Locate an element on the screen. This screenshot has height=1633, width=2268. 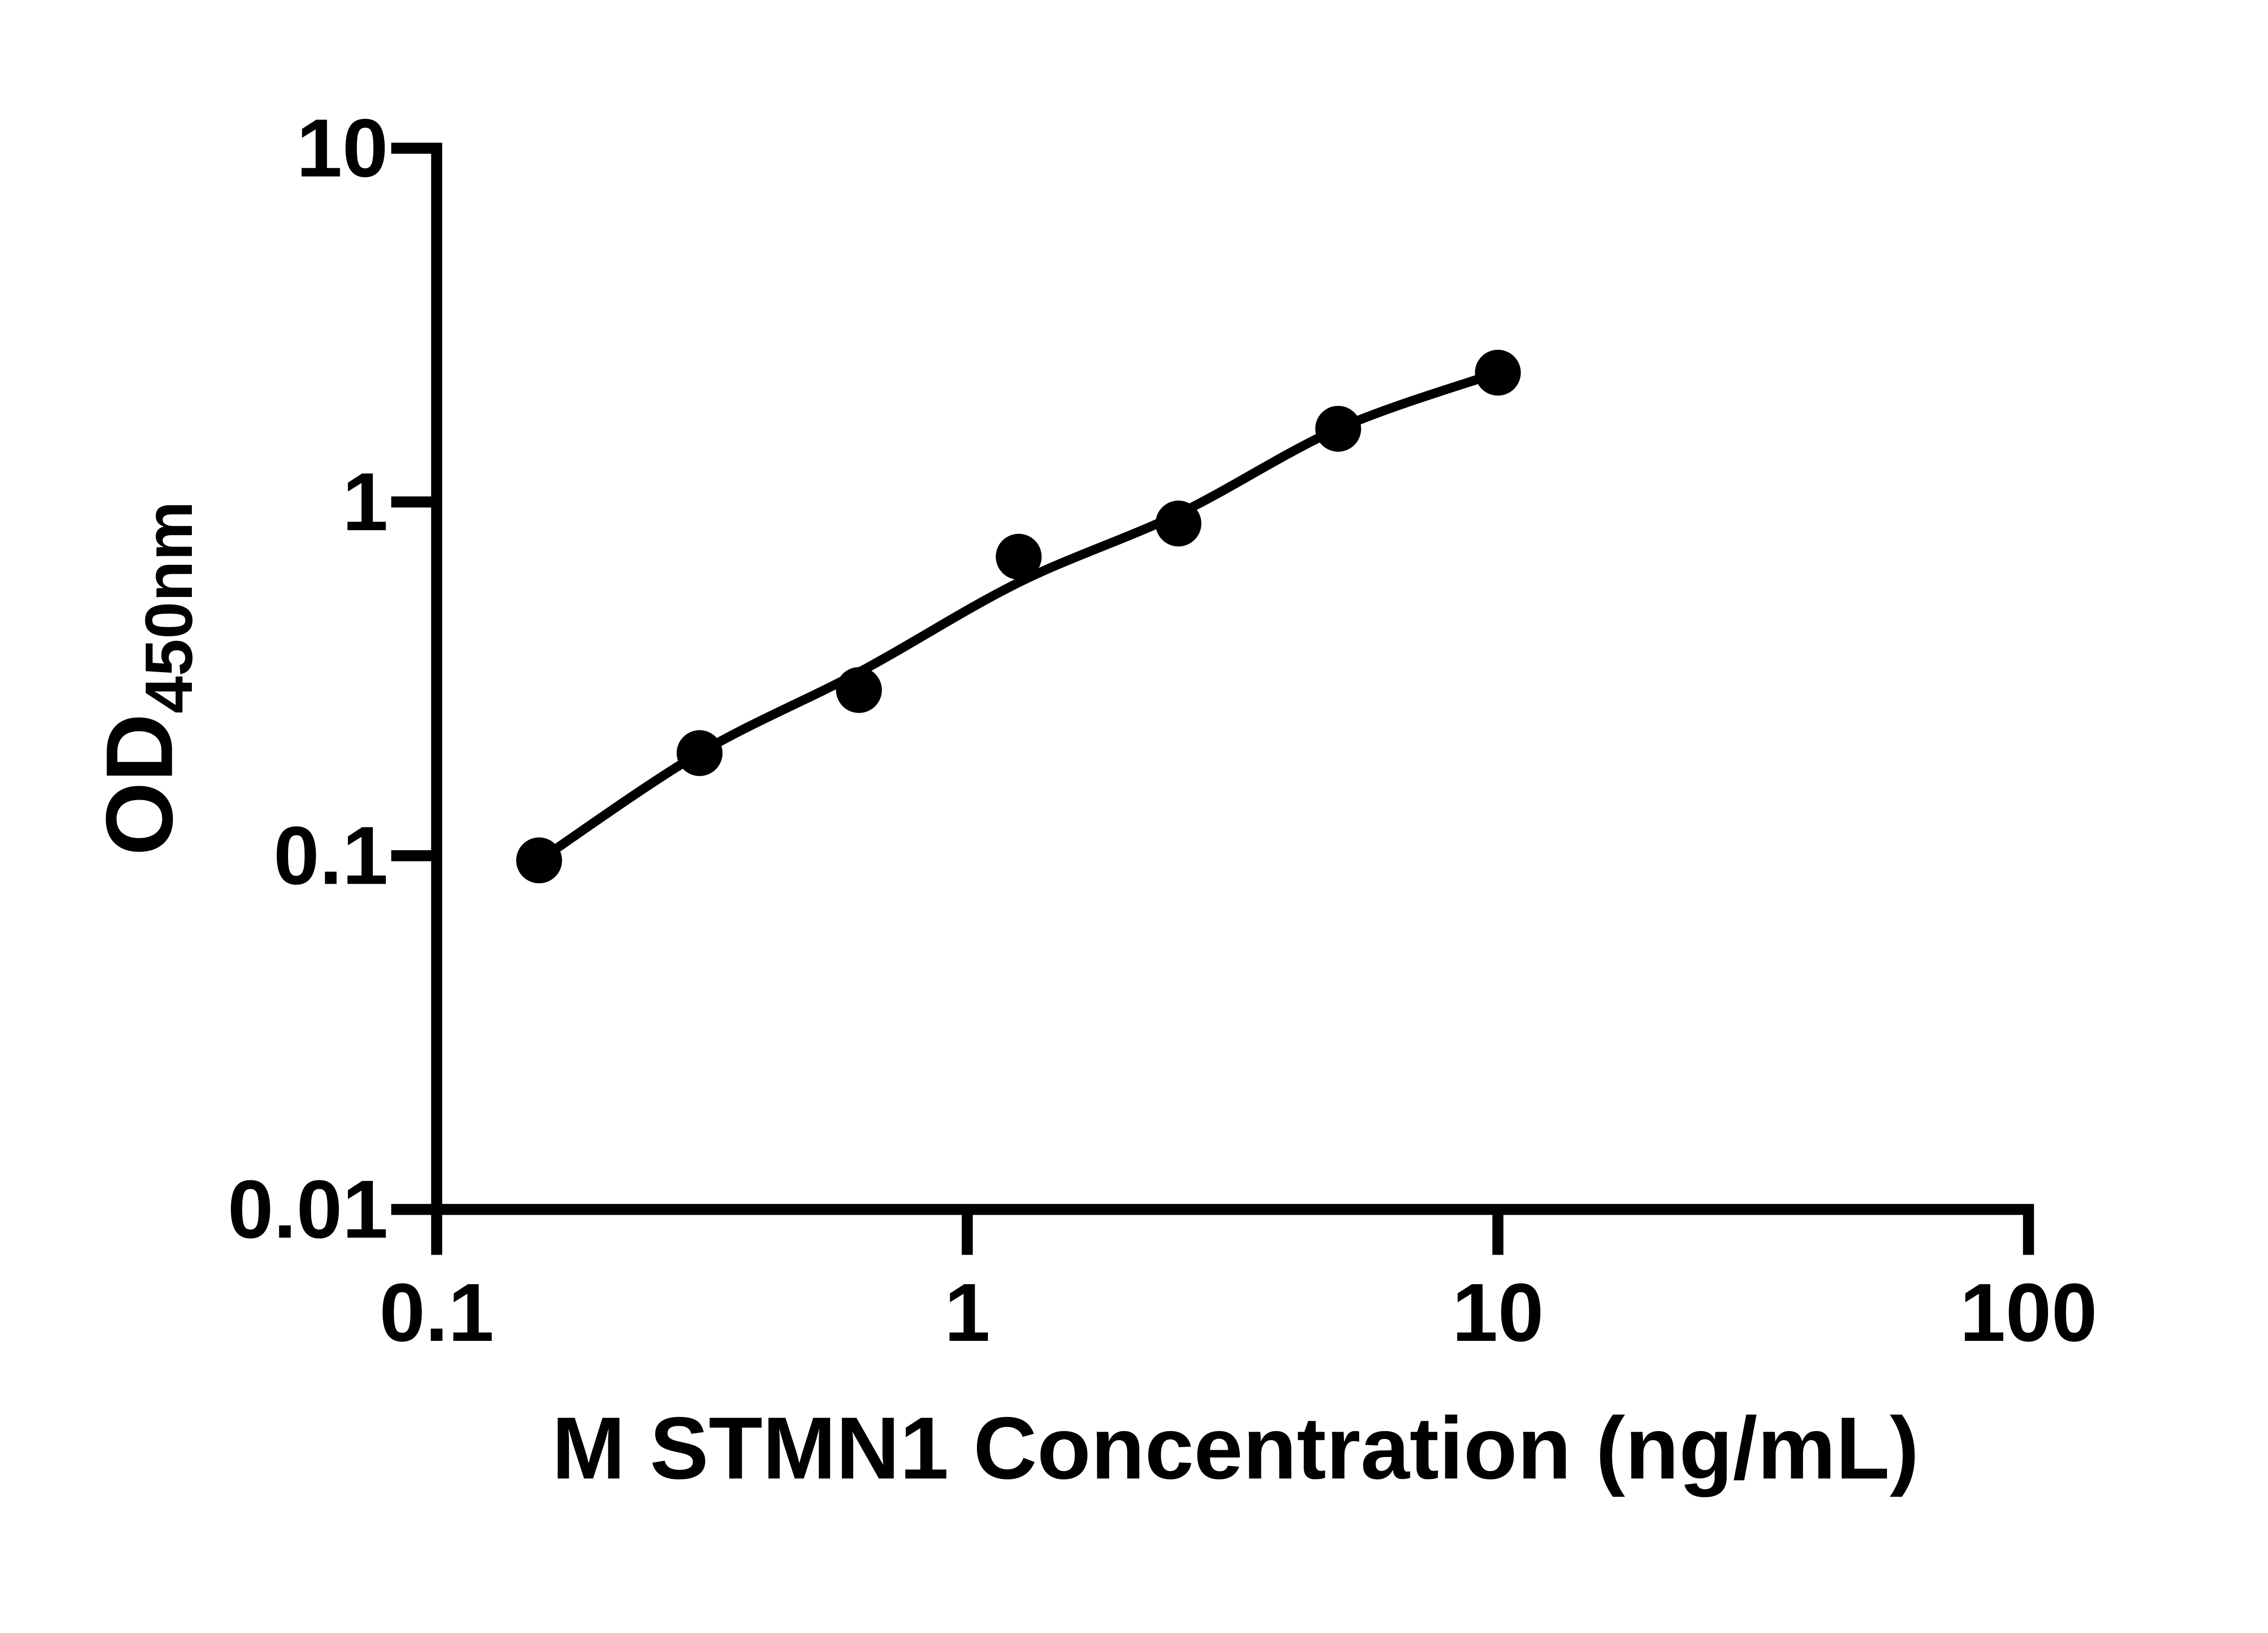
x-tick-label: 100 is located at coordinates (2029, 1312).